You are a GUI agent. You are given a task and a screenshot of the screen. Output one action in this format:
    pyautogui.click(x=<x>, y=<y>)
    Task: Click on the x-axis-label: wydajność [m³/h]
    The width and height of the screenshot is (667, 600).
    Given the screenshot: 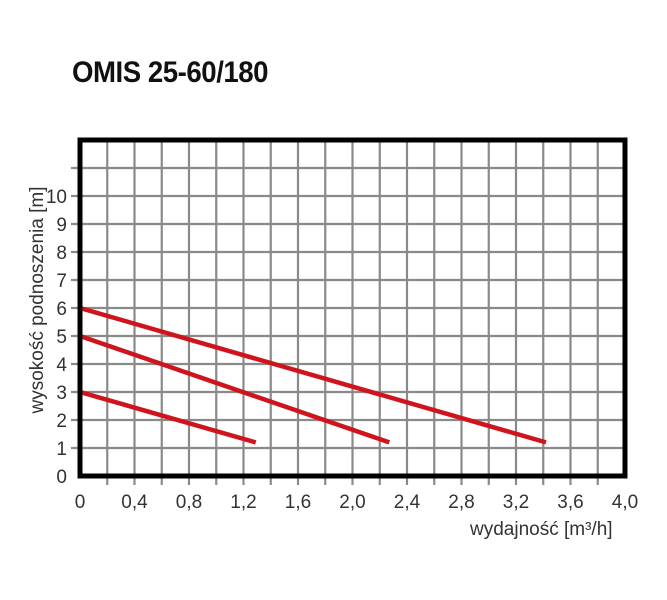 What is the action you would take?
    pyautogui.click(x=541, y=529)
    